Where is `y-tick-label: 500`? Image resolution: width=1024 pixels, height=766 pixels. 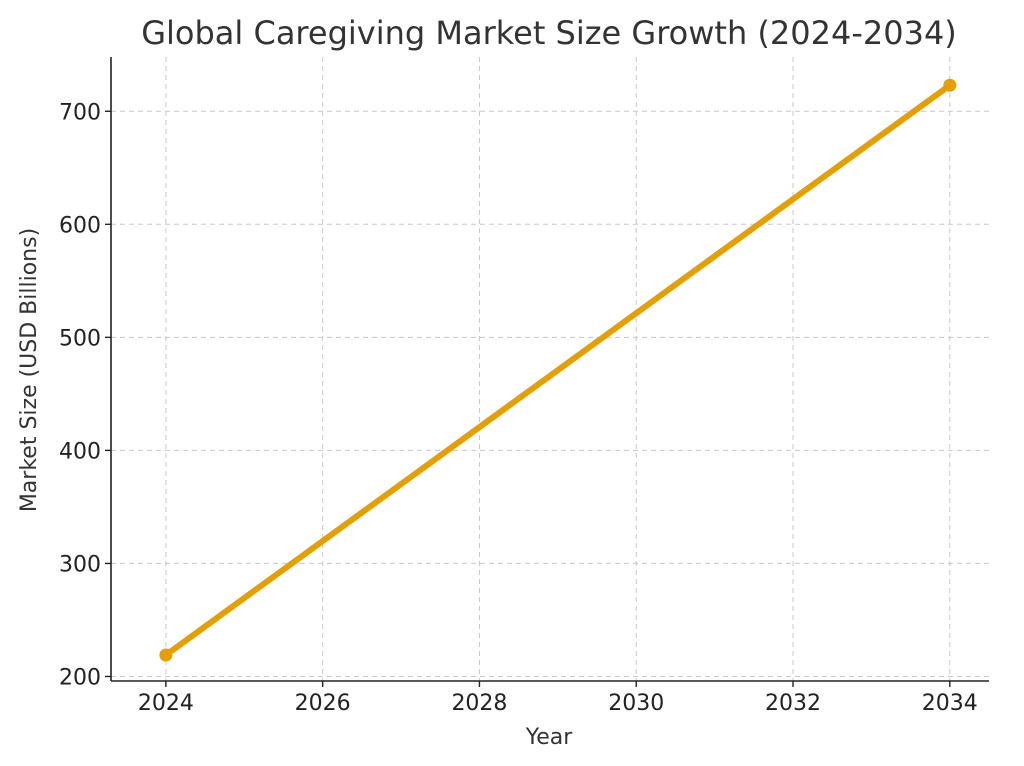
y-tick-label: 500 is located at coordinates (80, 338).